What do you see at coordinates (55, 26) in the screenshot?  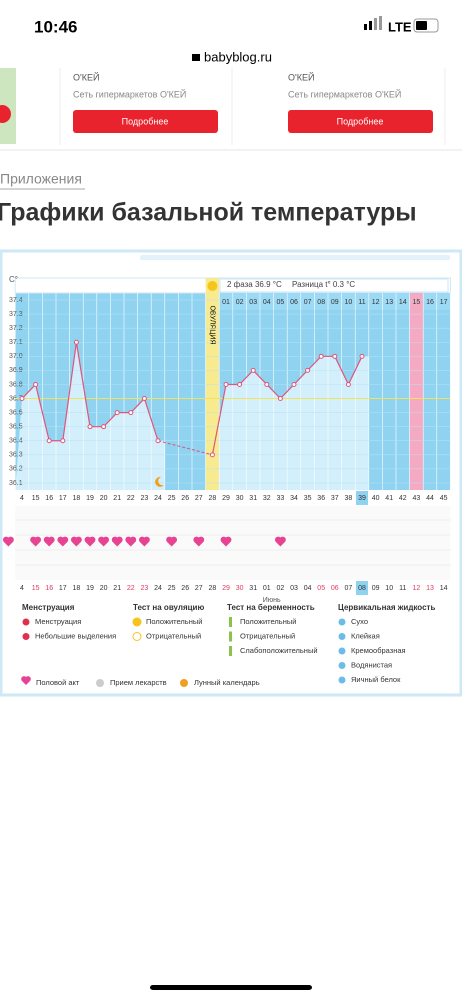 I see `time: 10:46` at bounding box center [55, 26].